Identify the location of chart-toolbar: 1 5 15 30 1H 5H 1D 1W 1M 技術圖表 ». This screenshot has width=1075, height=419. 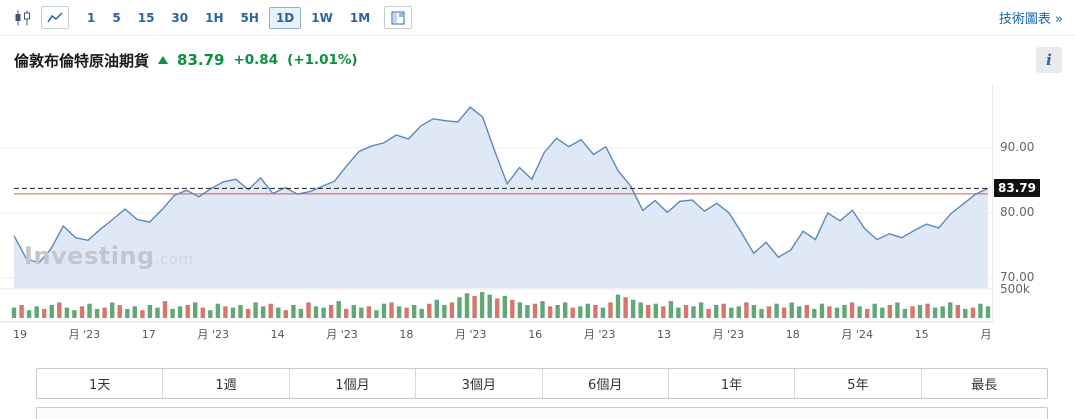
(537, 18).